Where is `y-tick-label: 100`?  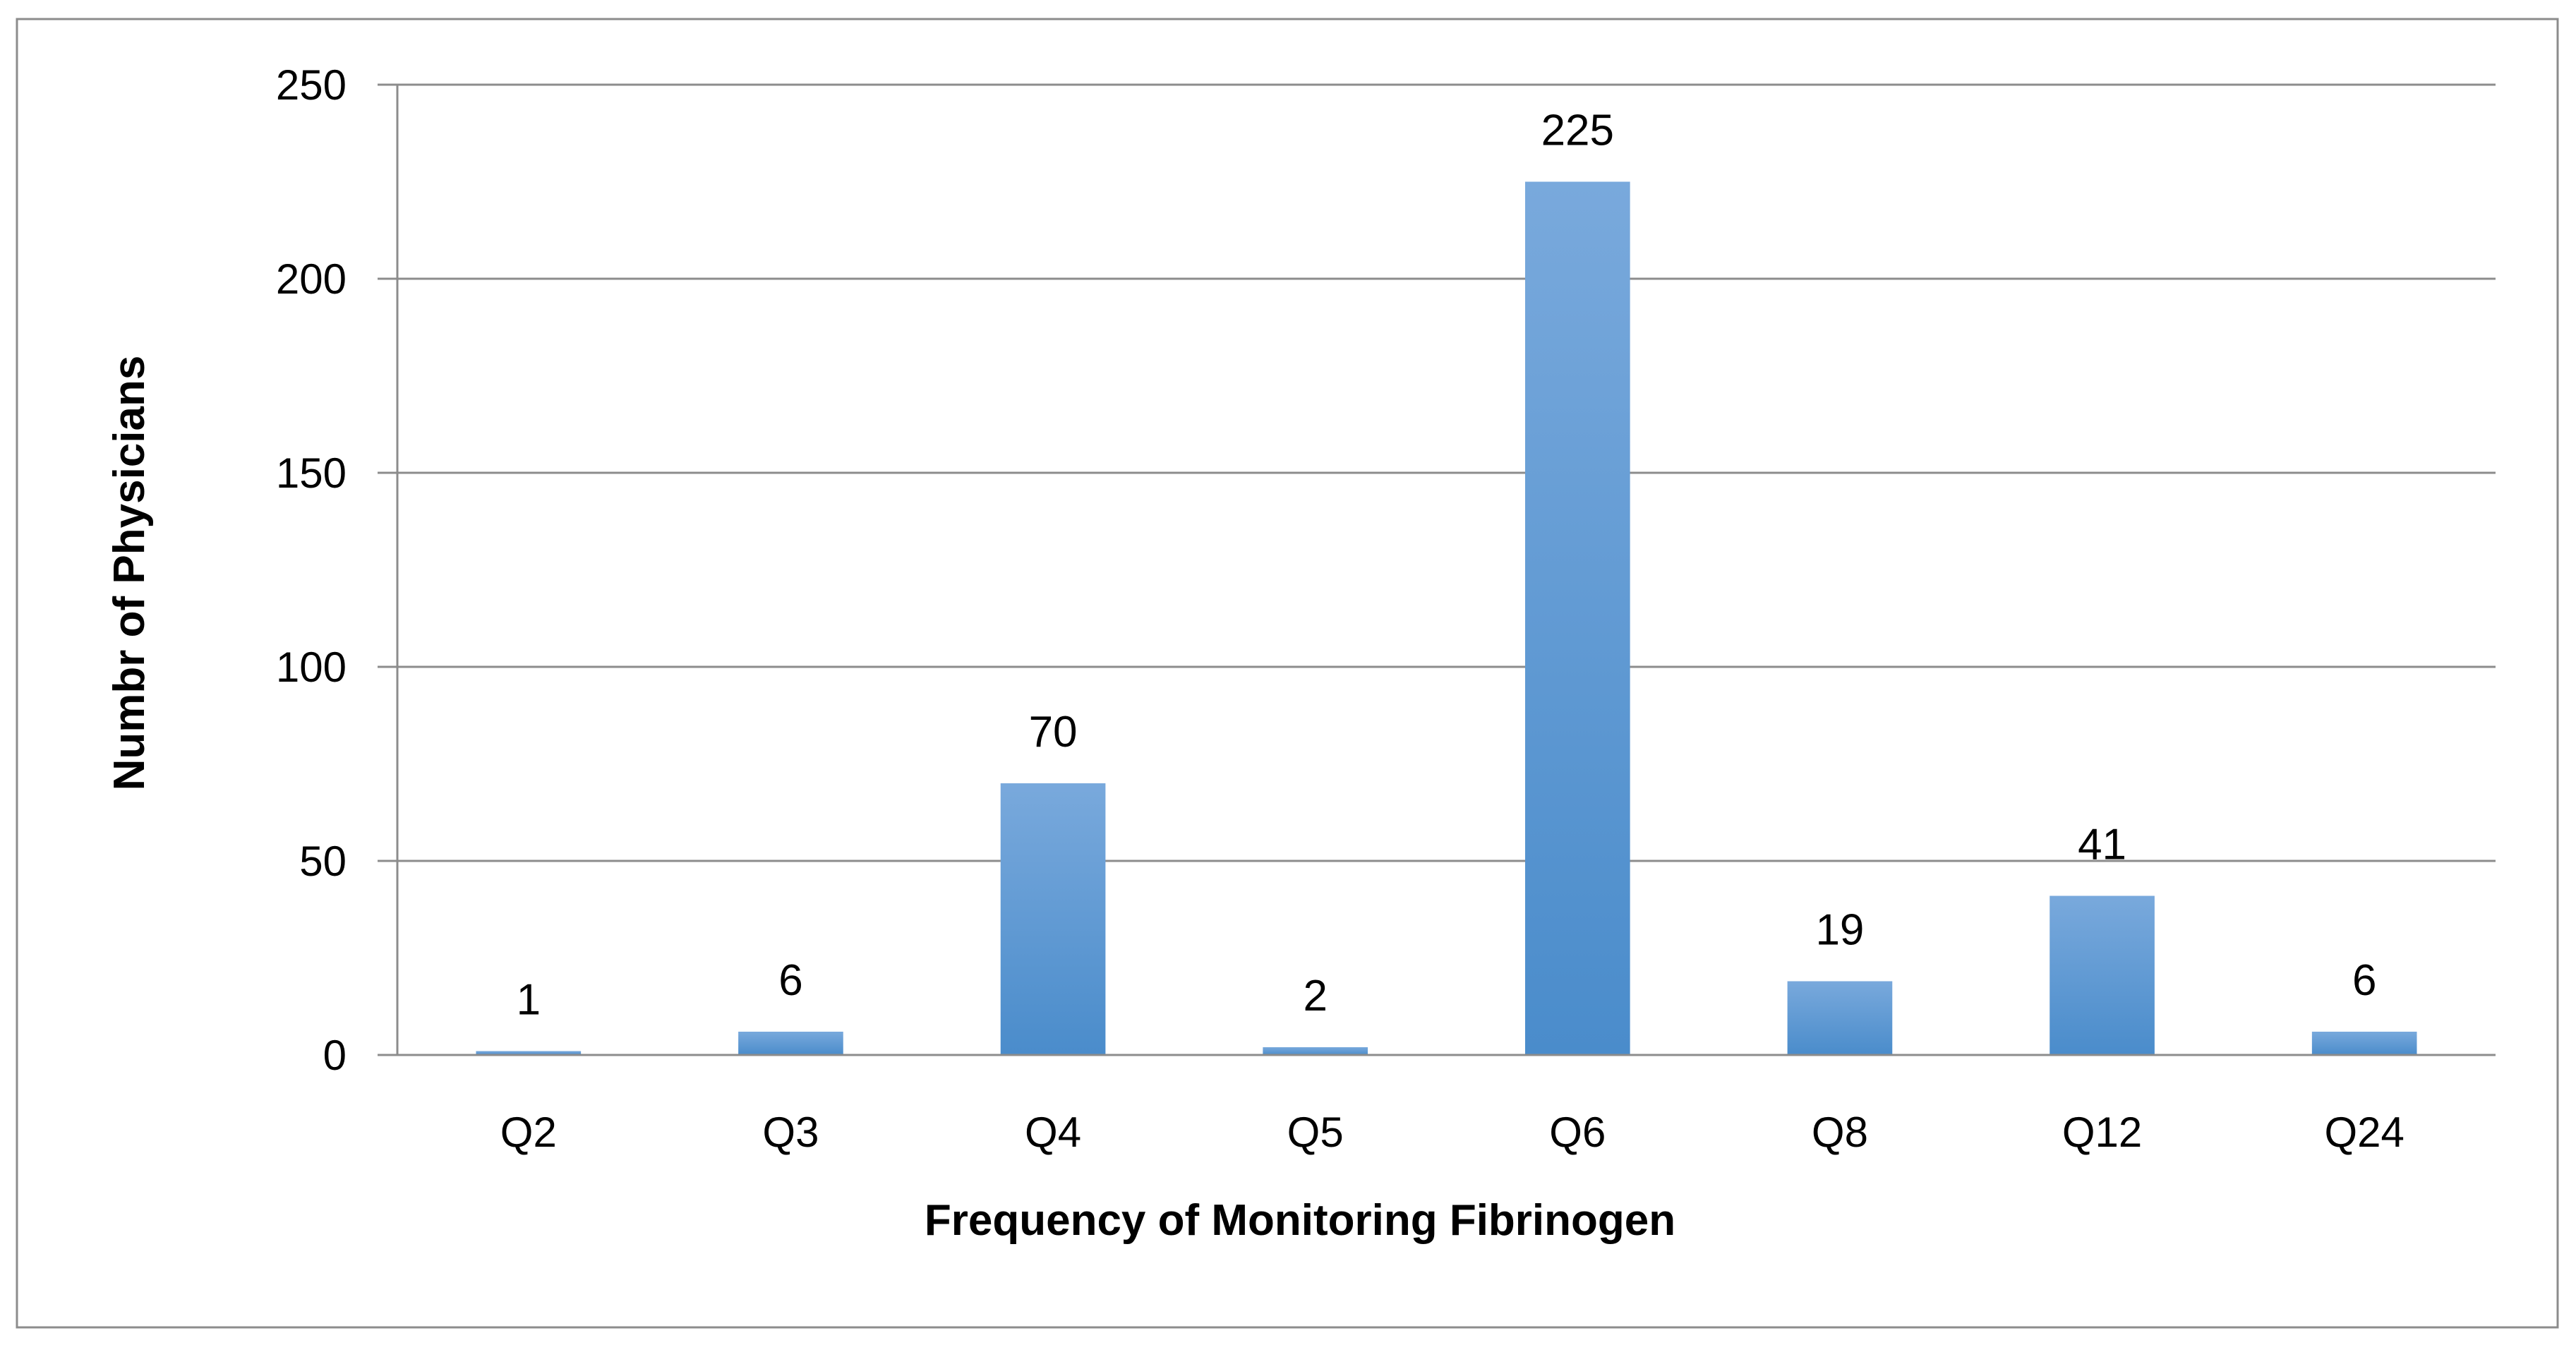 y-tick-label: 100 is located at coordinates (311, 667).